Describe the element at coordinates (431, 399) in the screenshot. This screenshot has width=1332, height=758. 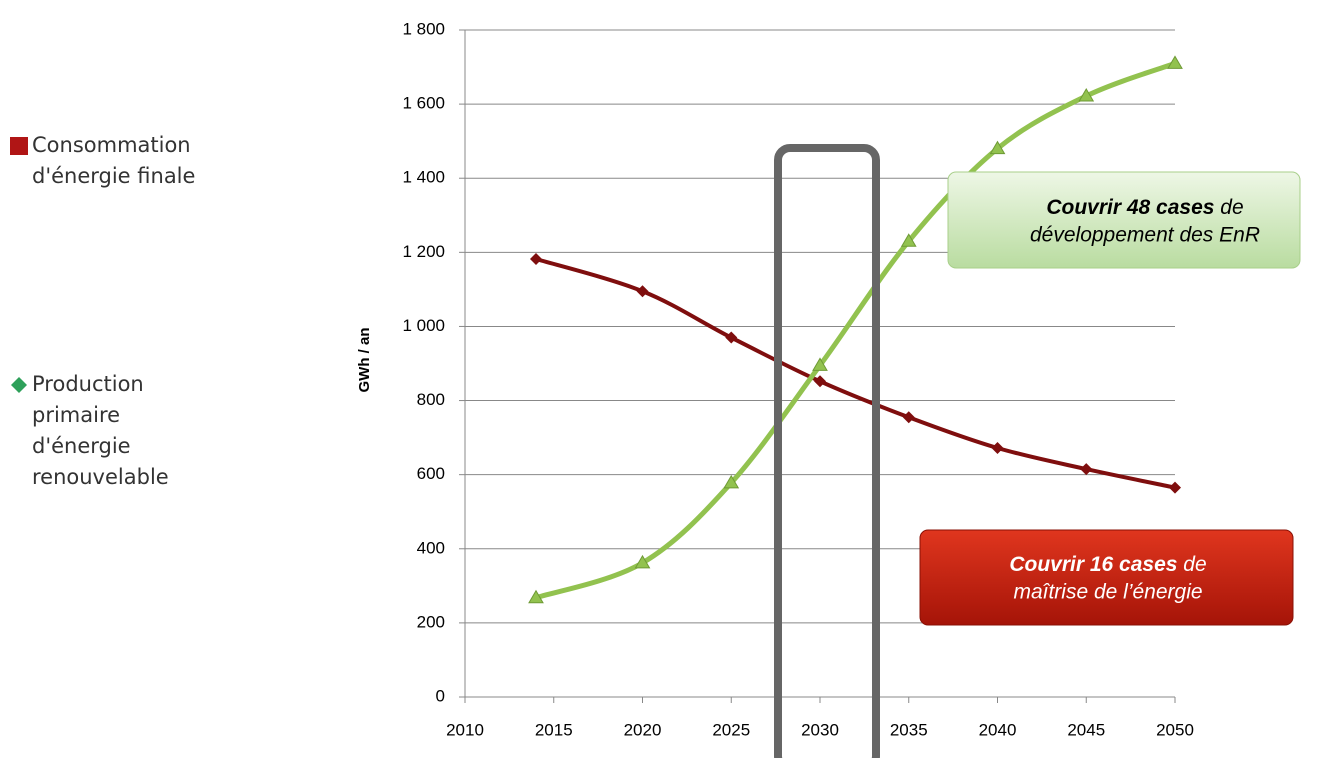
I see `y-tick-label: 800` at that location.